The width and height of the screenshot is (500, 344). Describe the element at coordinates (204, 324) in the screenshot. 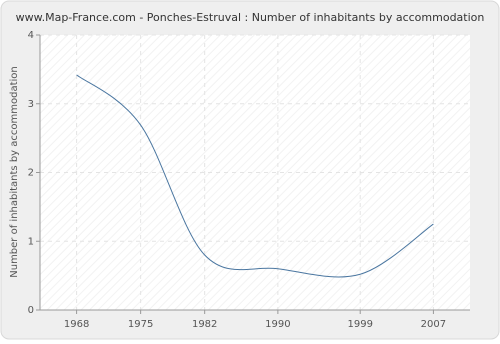

I see `x-tick-label: 1982` at that location.